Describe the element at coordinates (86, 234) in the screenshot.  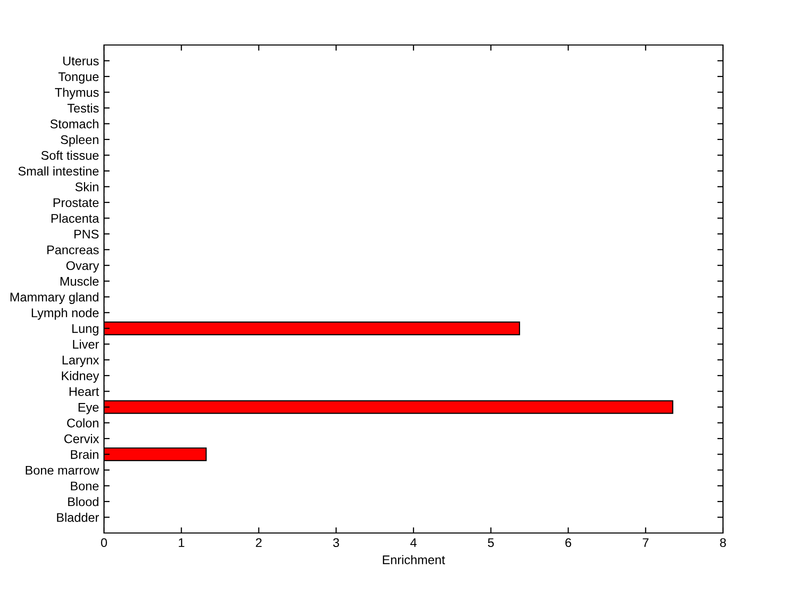
I see `y-tick-label: PNS` at that location.